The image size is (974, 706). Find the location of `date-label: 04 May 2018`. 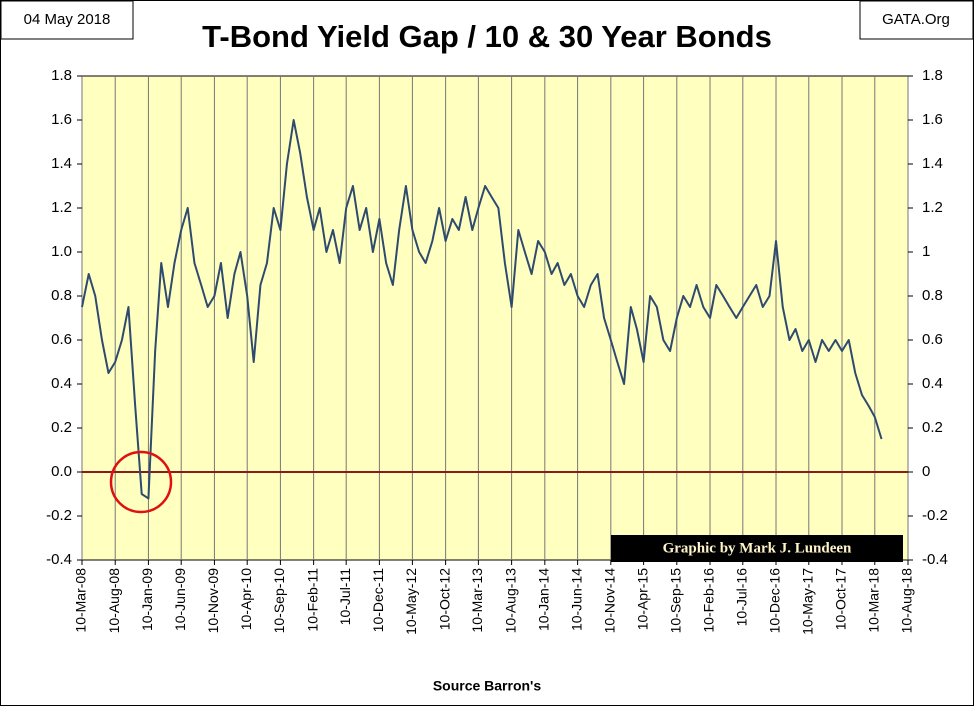

date-label: 04 May 2018 is located at coordinates (67, 19).